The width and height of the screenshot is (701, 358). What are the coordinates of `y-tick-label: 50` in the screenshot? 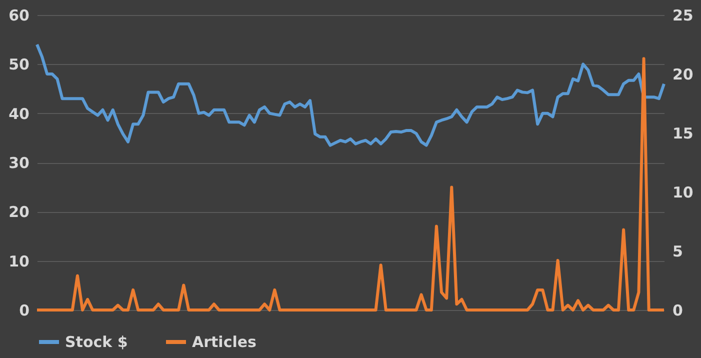 It's located at (19, 65).